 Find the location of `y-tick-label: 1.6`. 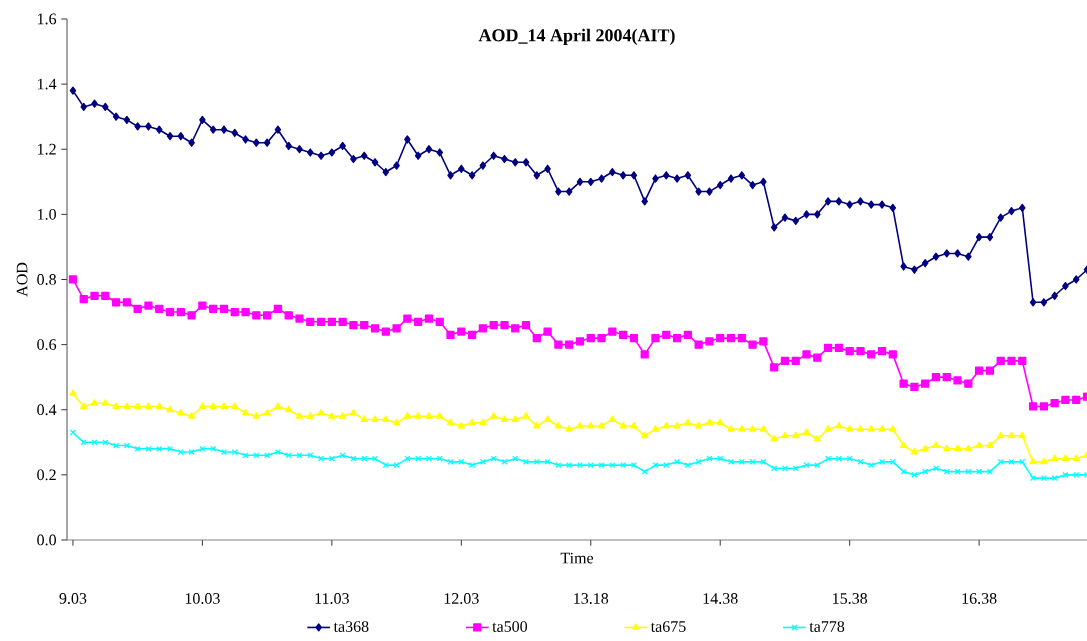

y-tick-label: 1.6 is located at coordinates (47, 19).